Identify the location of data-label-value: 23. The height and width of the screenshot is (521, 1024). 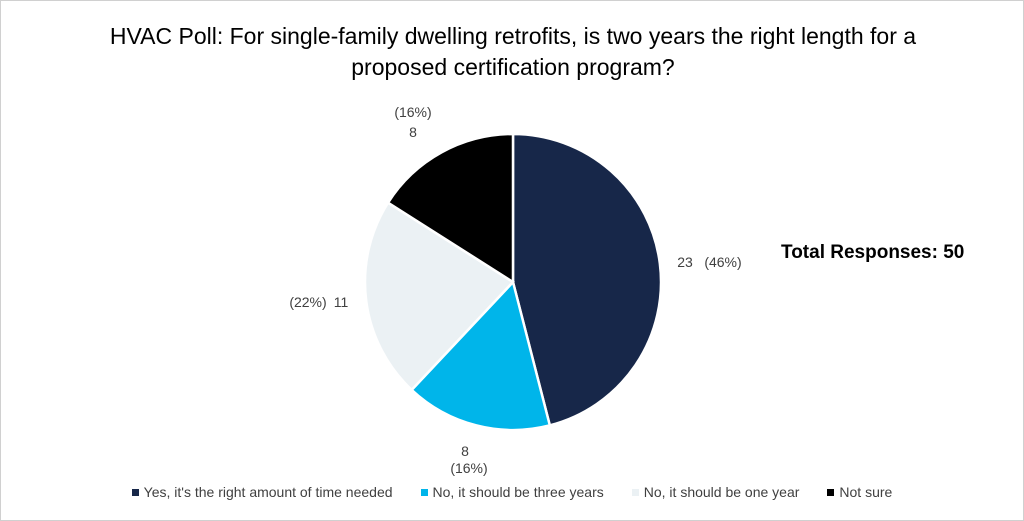
(685, 262).